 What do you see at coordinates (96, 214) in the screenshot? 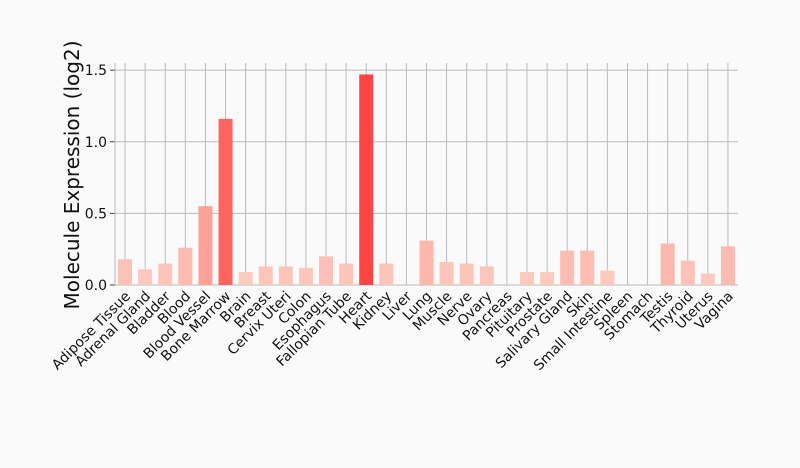
I see `y-tick-label: 0.5` at bounding box center [96, 214].